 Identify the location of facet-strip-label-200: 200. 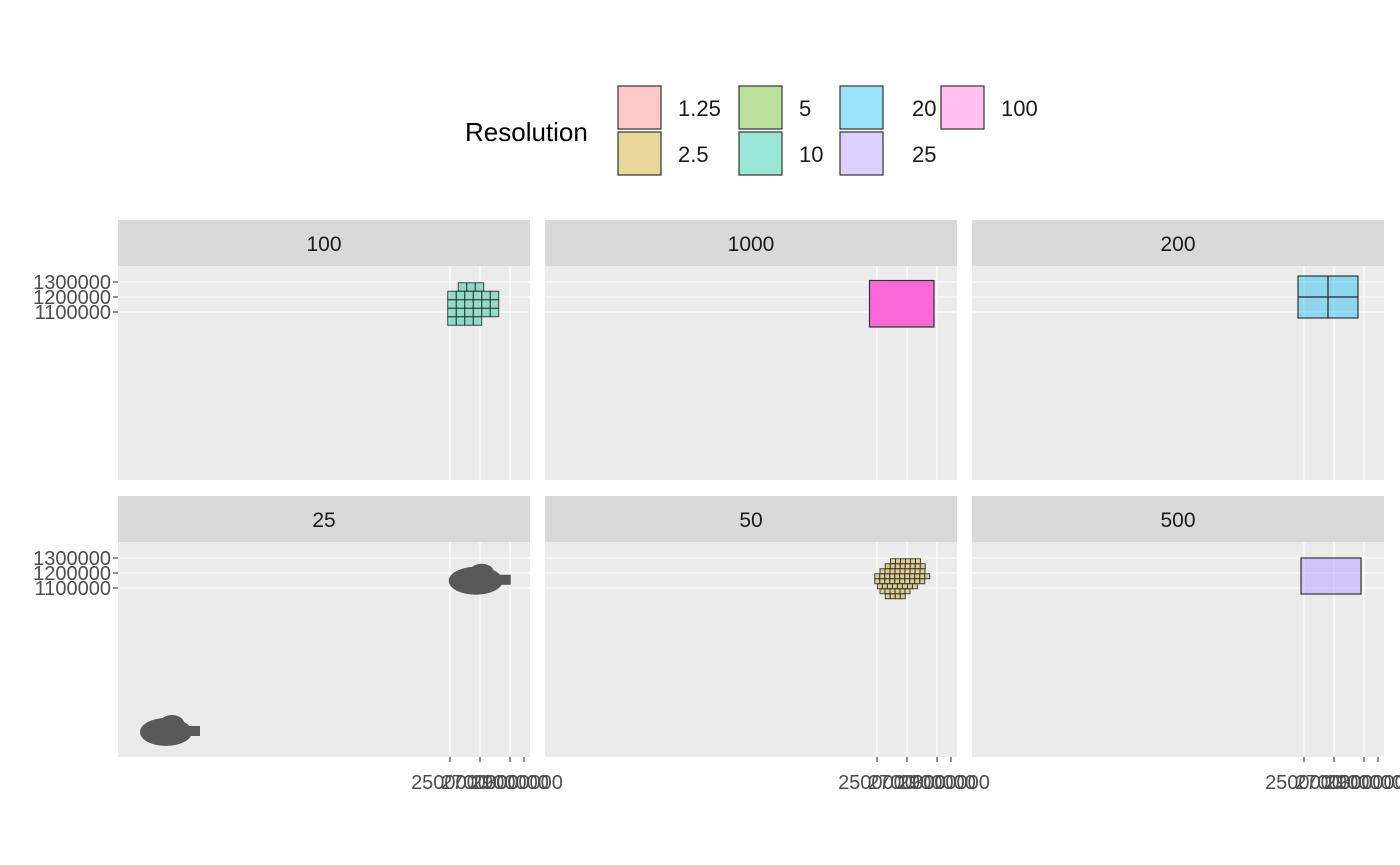
(1177, 244).